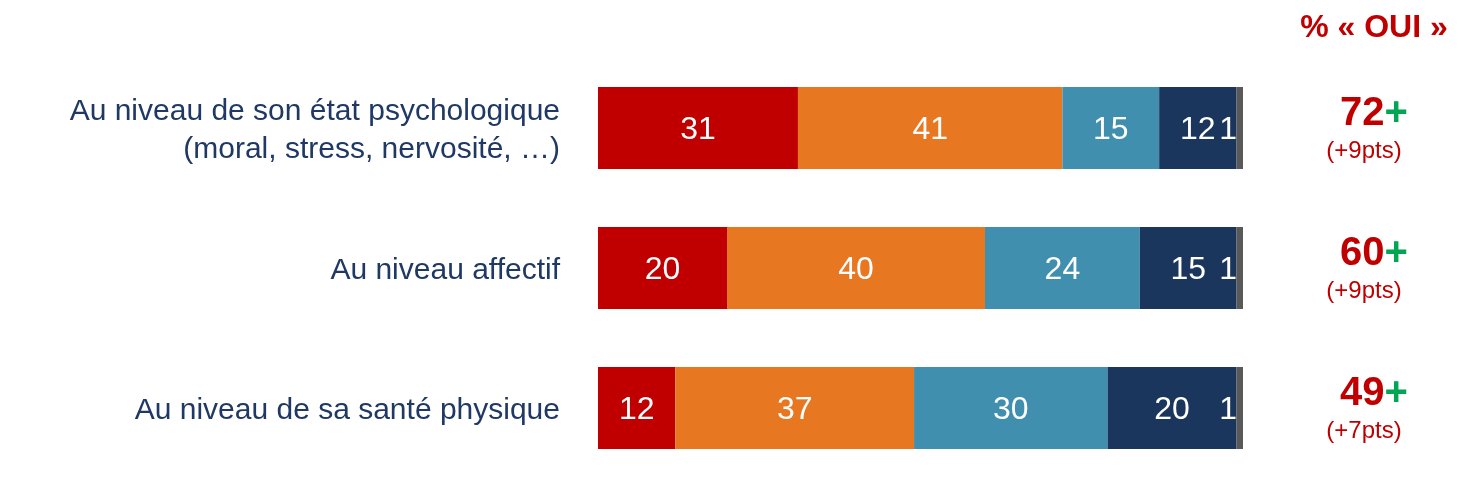 The width and height of the screenshot is (1473, 485). I want to click on data-label: 30, so click(1011, 408).